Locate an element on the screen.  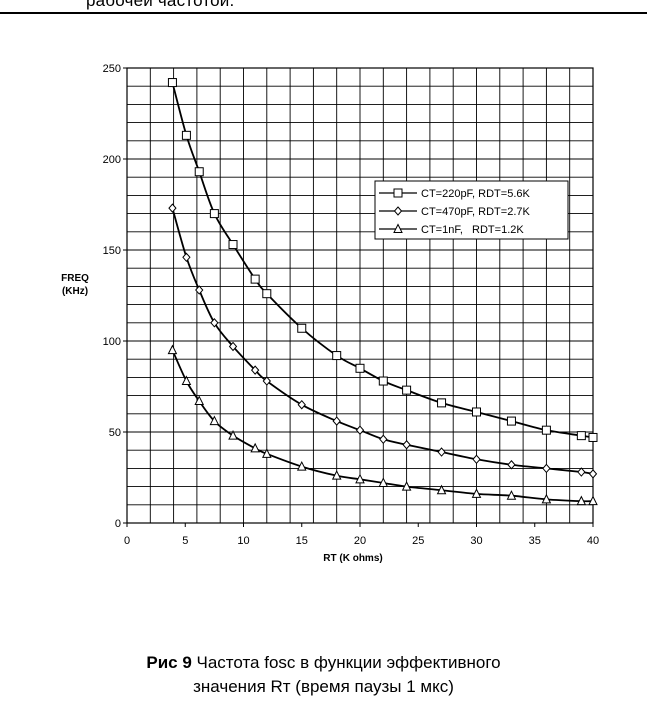
x-tick-label: 40 is located at coordinates (593, 541).